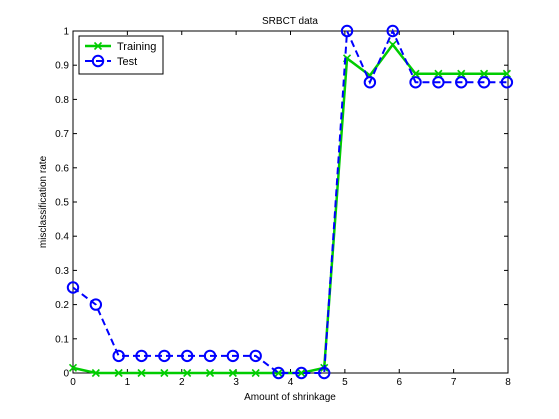 Image resolution: width=559 pixels, height=419 pixels. Describe the element at coordinates (62, 203) in the screenshot. I see `y-tick-label: 0.5` at that location.